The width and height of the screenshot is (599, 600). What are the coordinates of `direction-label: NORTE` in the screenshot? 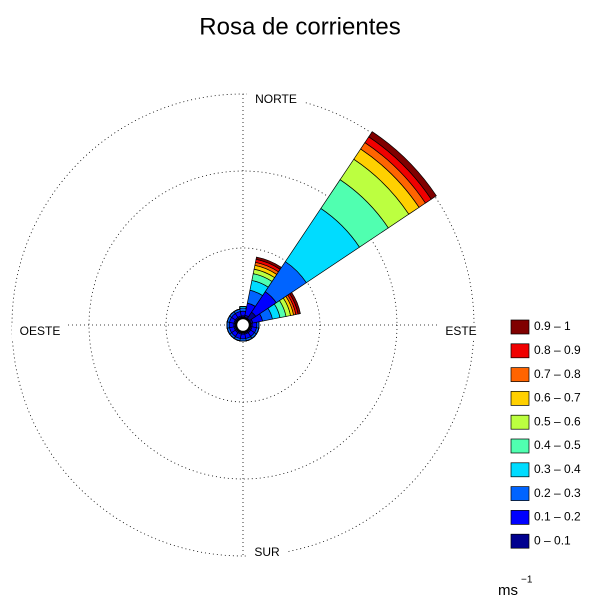 It's located at (276, 99).